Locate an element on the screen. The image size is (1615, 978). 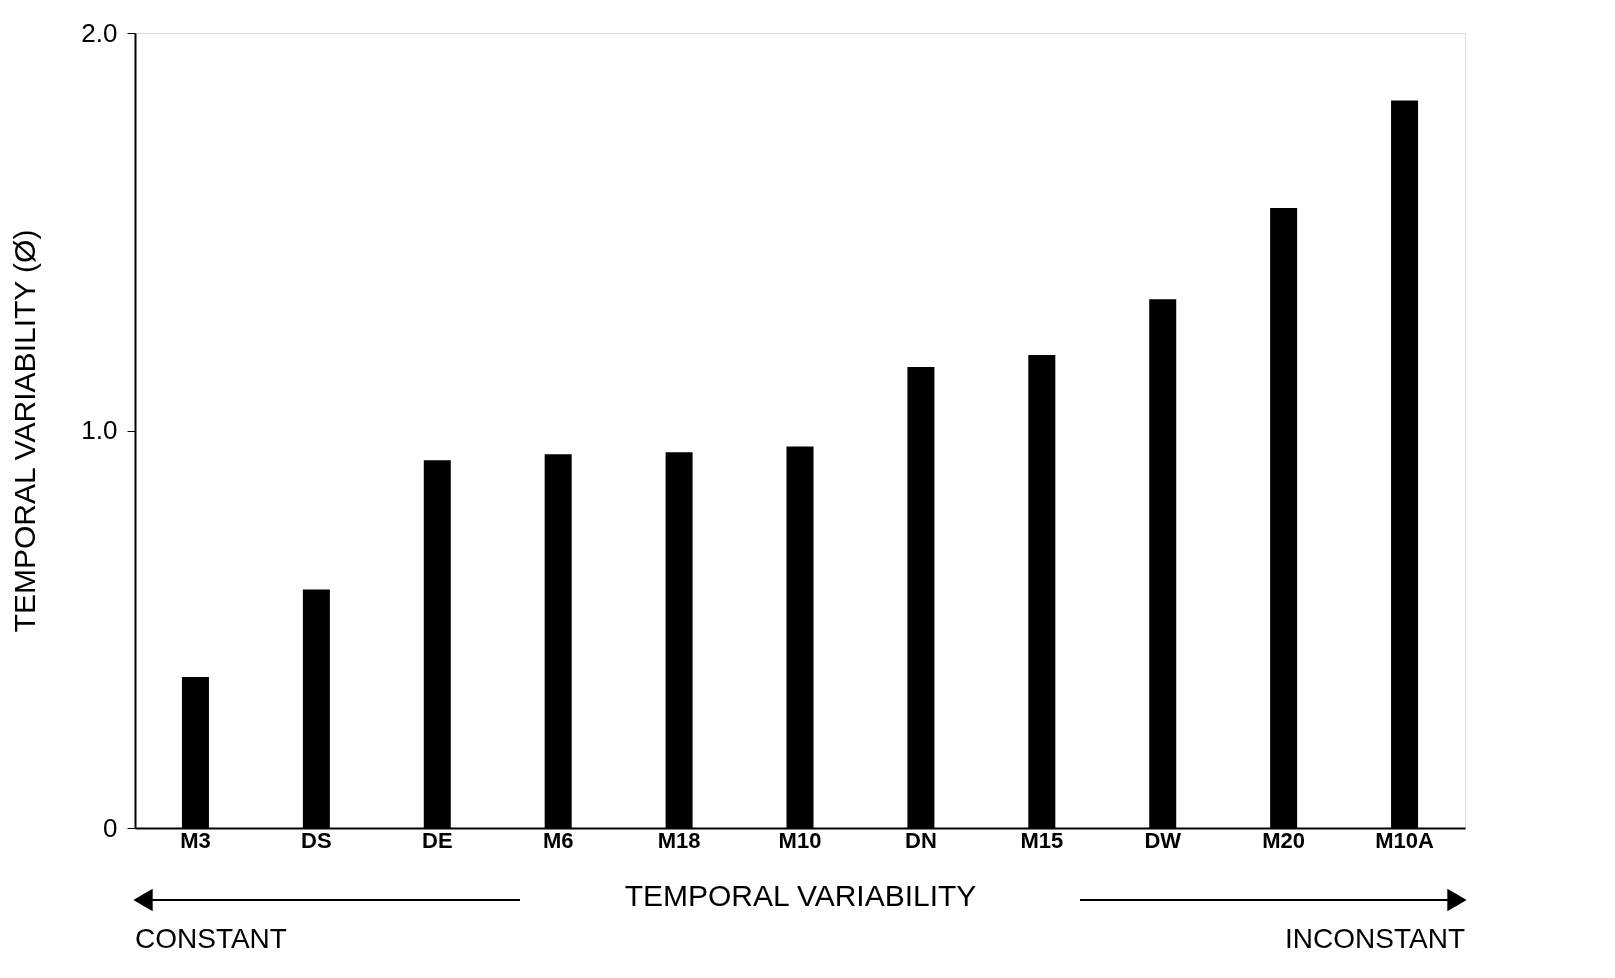
x-tick-label: DN is located at coordinates (921, 840).